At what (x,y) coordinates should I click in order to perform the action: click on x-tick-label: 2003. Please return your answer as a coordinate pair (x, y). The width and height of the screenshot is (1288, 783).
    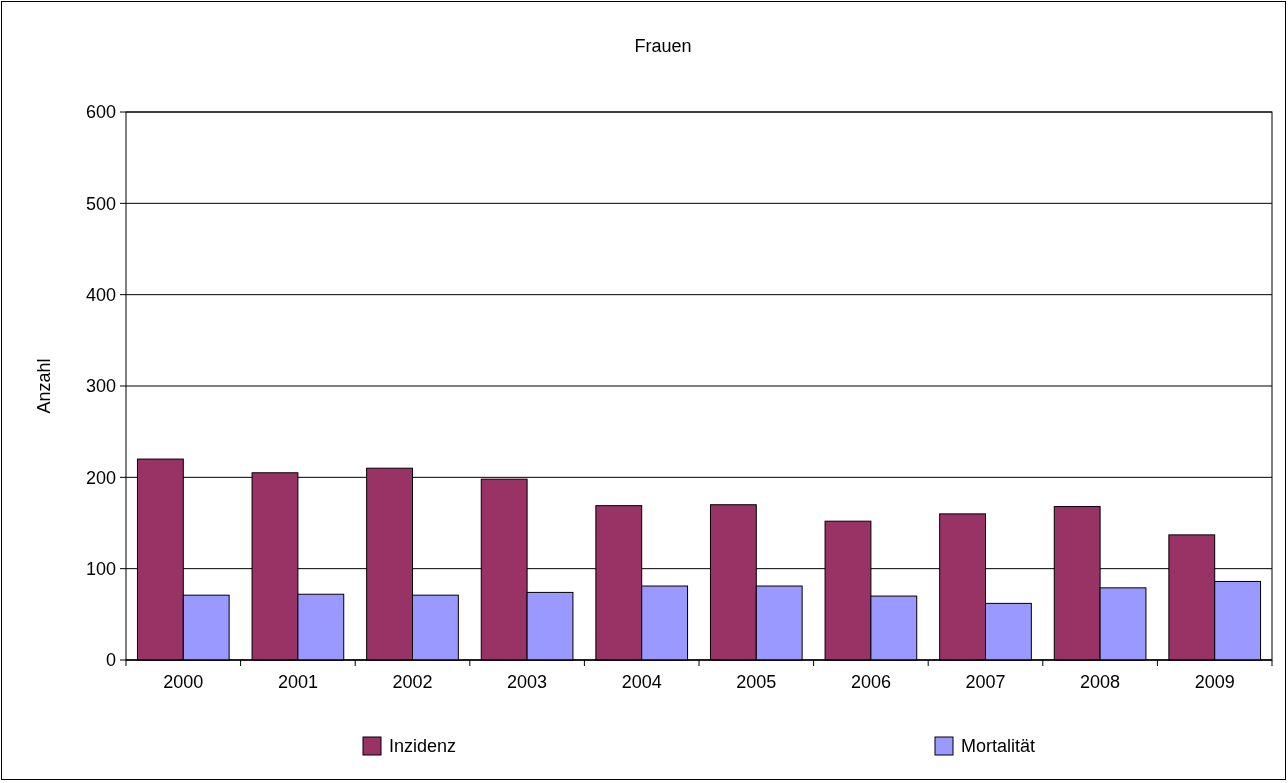
    Looking at the image, I should click on (527, 682).